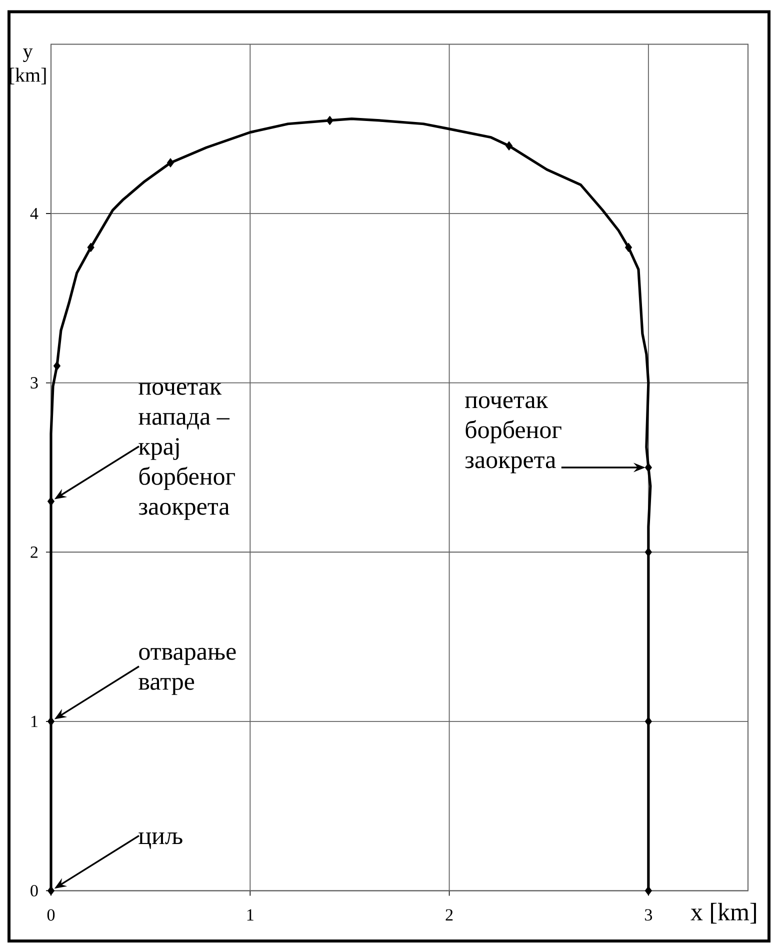  Describe the element at coordinates (34, 722) in the screenshot. I see `y-tick-label: 1` at that location.